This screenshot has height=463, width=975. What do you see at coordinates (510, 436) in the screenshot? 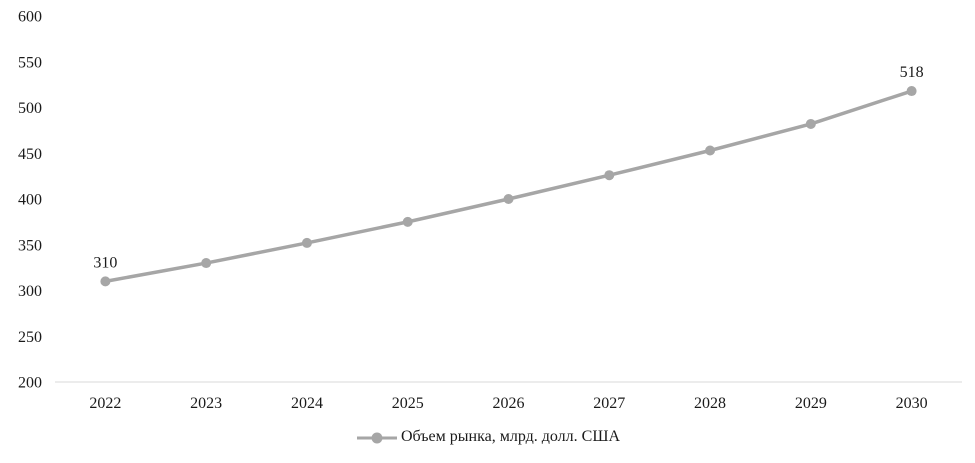
I see `legend-label: Объем рынка, млрд. долл. США` at bounding box center [510, 436].